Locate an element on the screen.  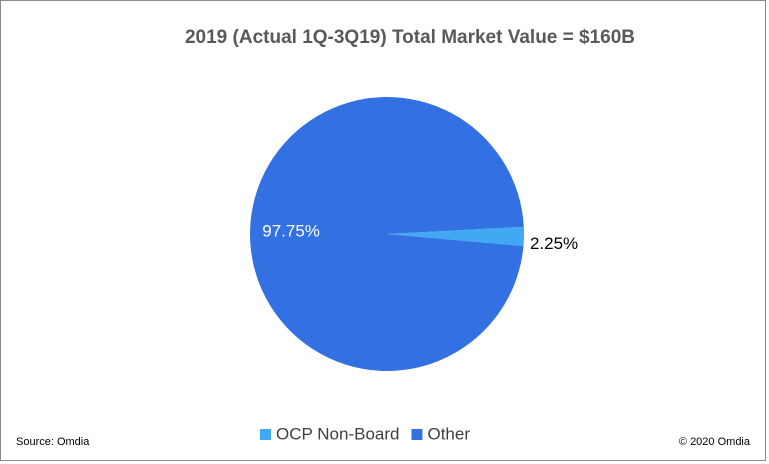
source-note: Source: Omdia is located at coordinates (53, 442).